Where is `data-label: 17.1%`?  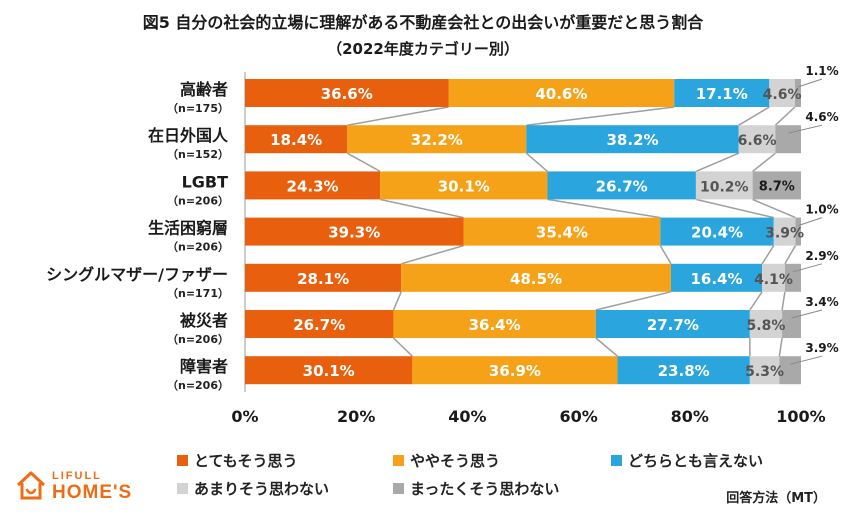
data-label: 17.1% is located at coordinates (722, 94).